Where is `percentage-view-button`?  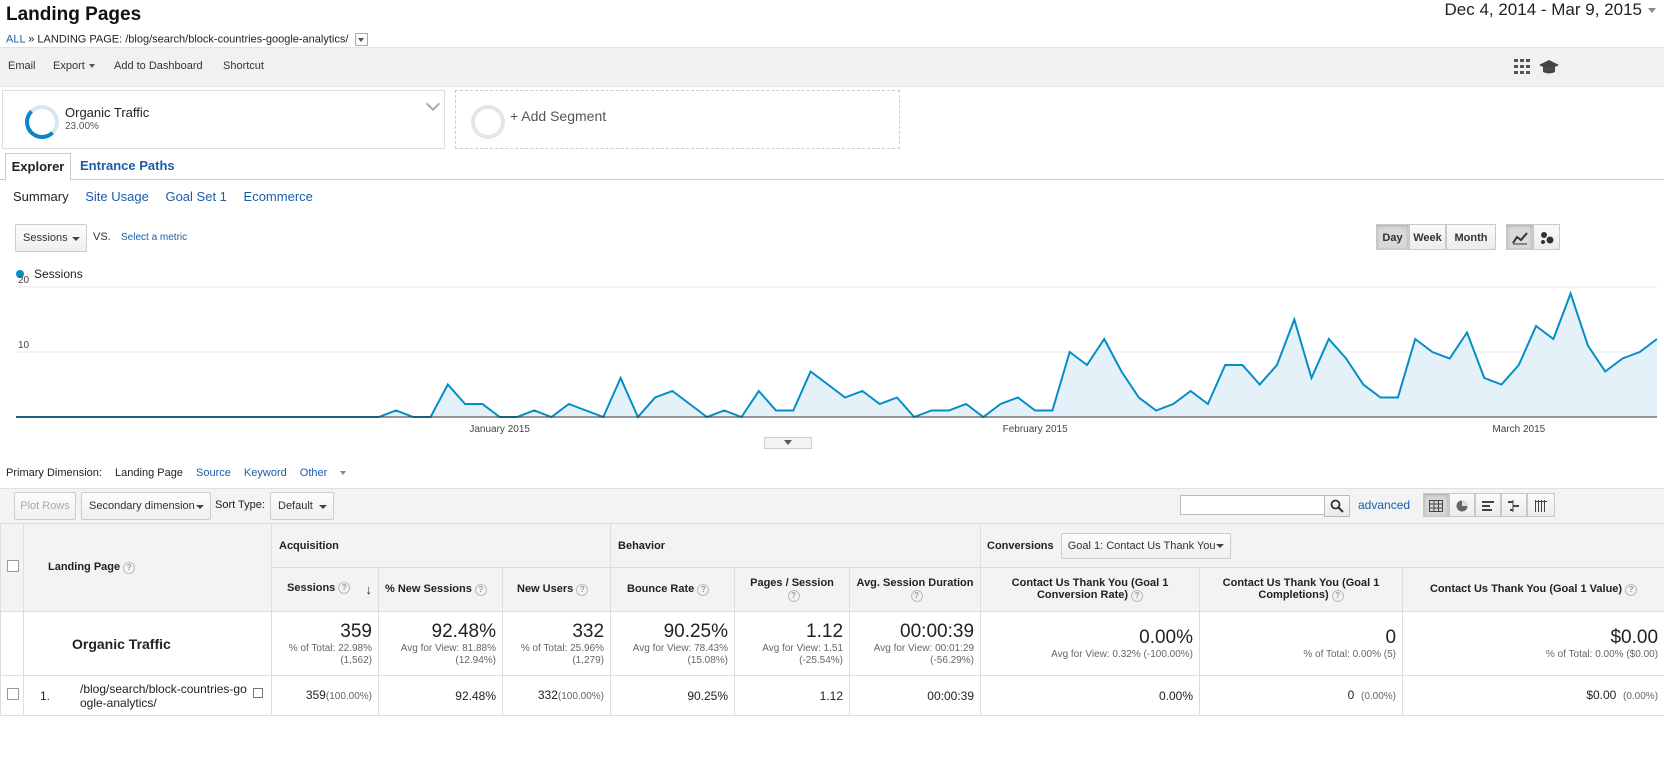 percentage-view-button is located at coordinates (1462, 505).